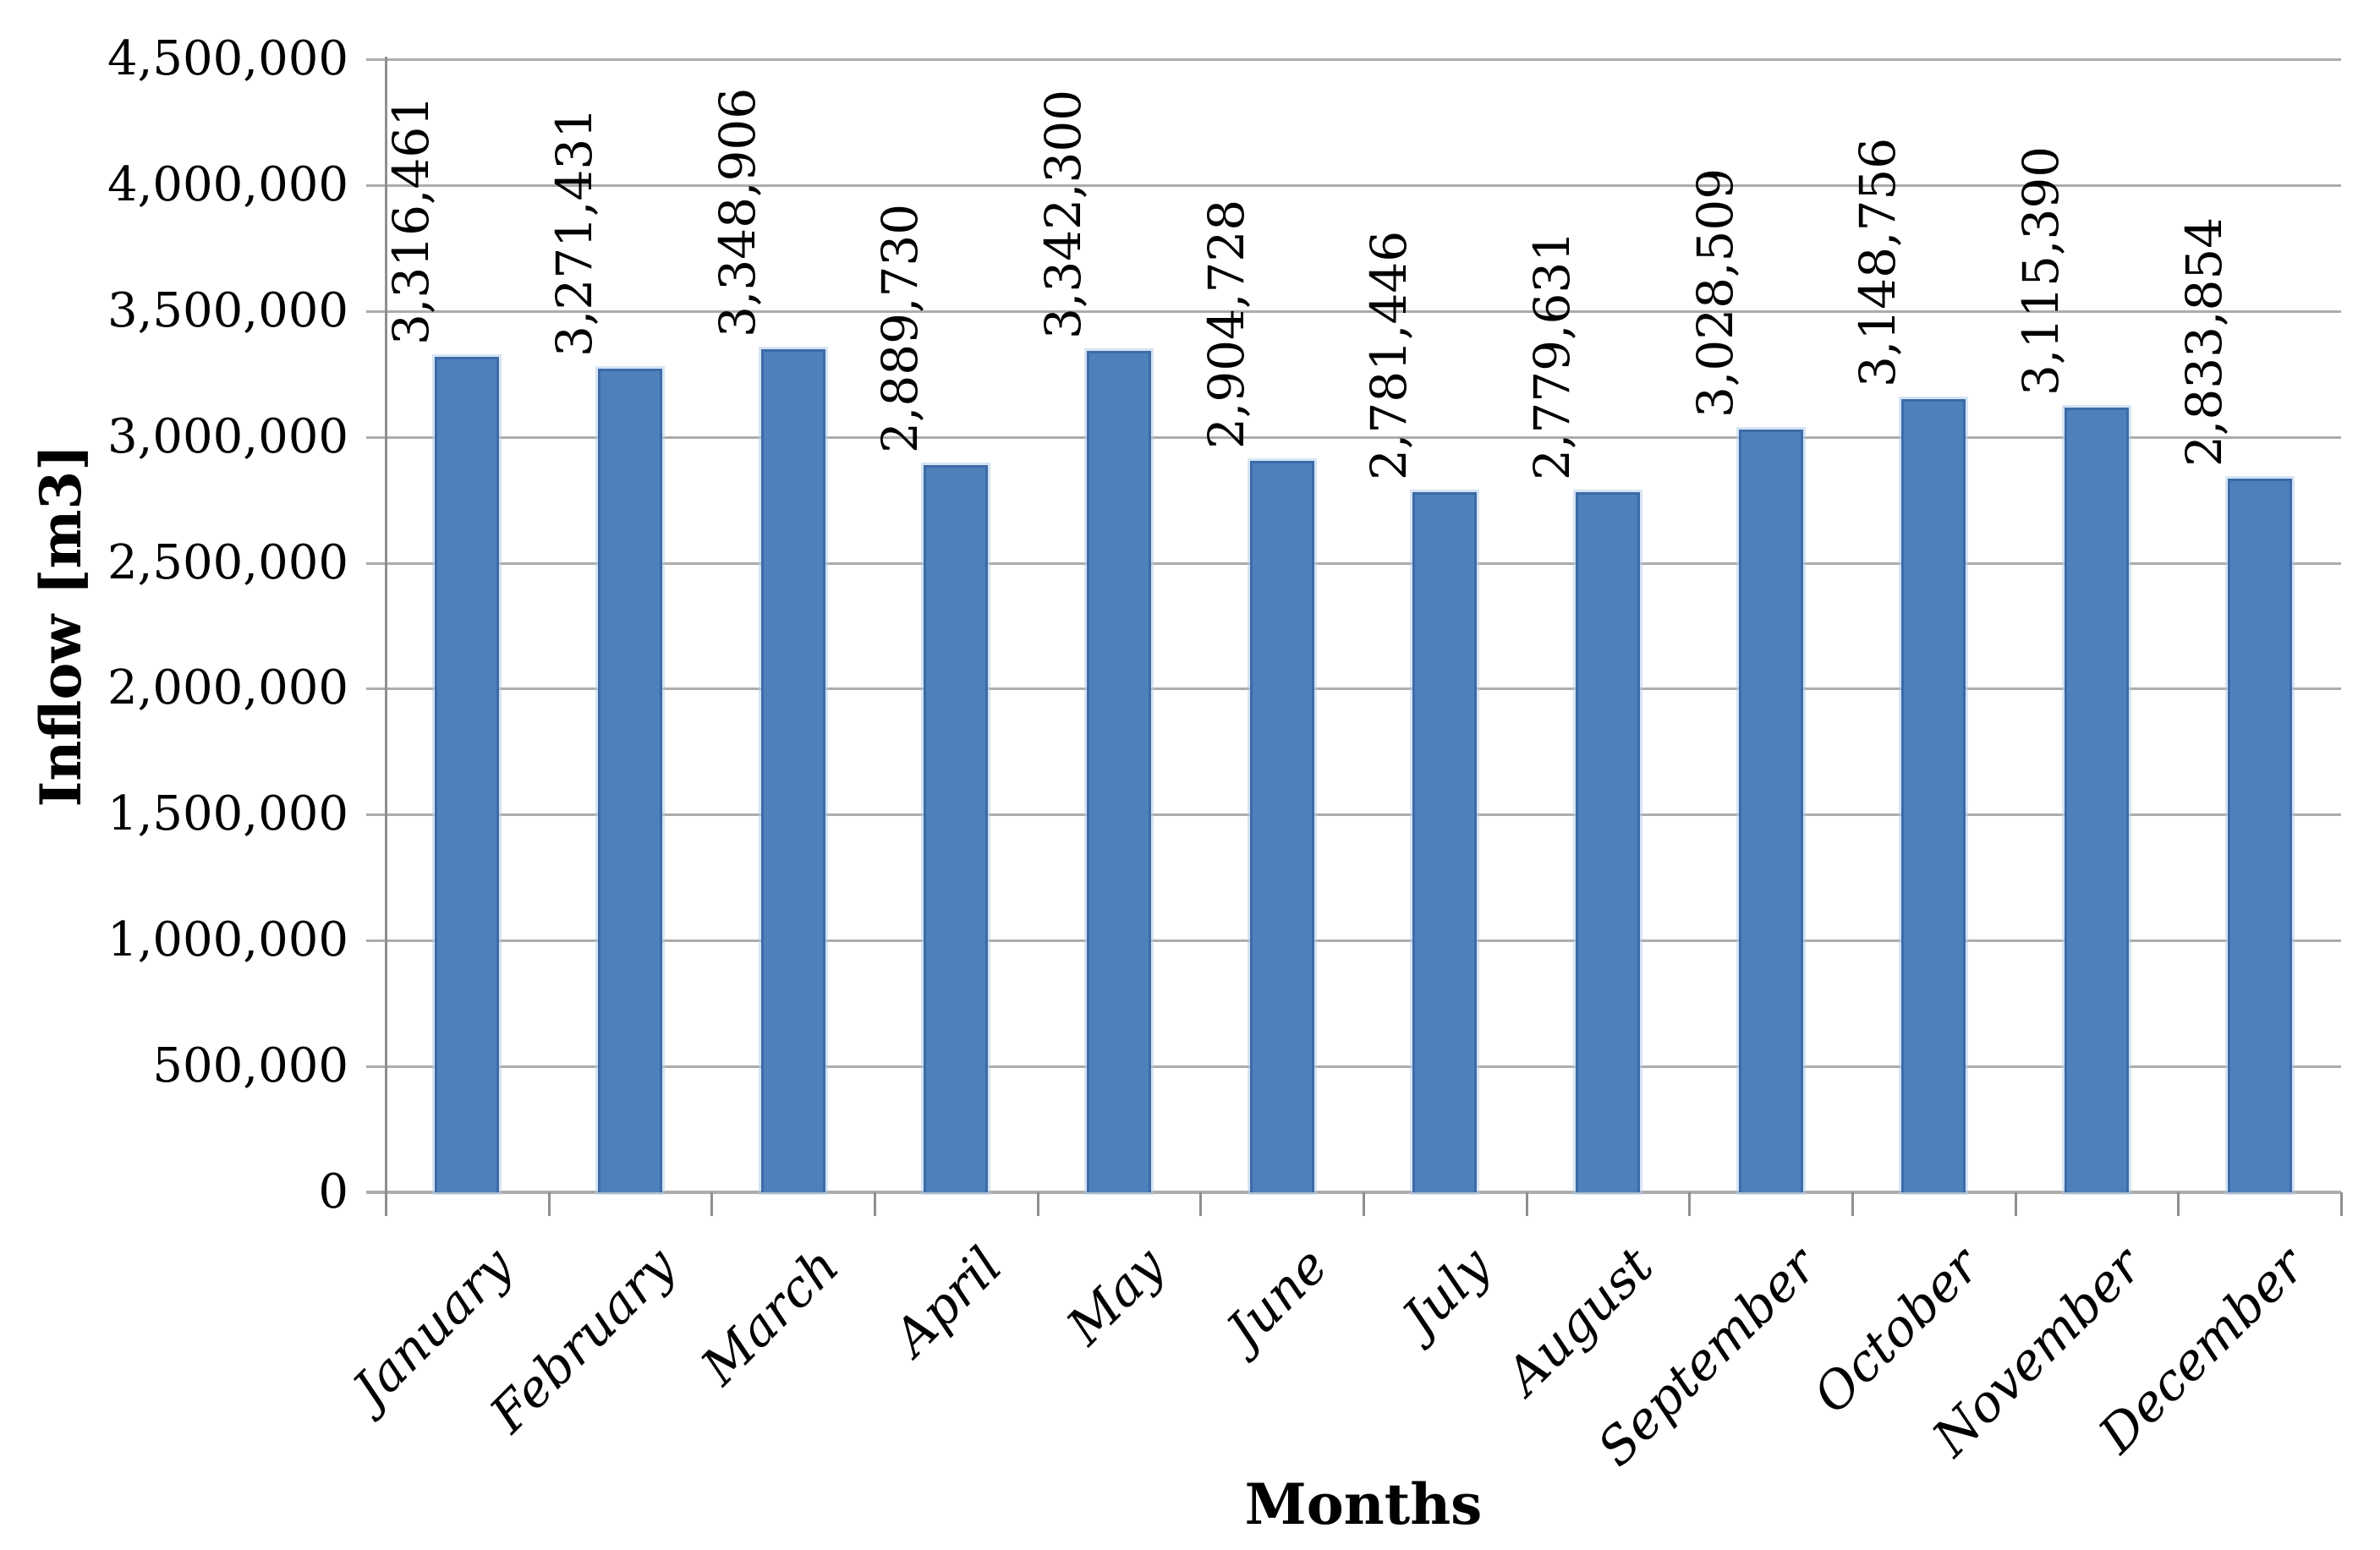  I want to click on bar-value-text: 3,348,906, so click(737, 212).